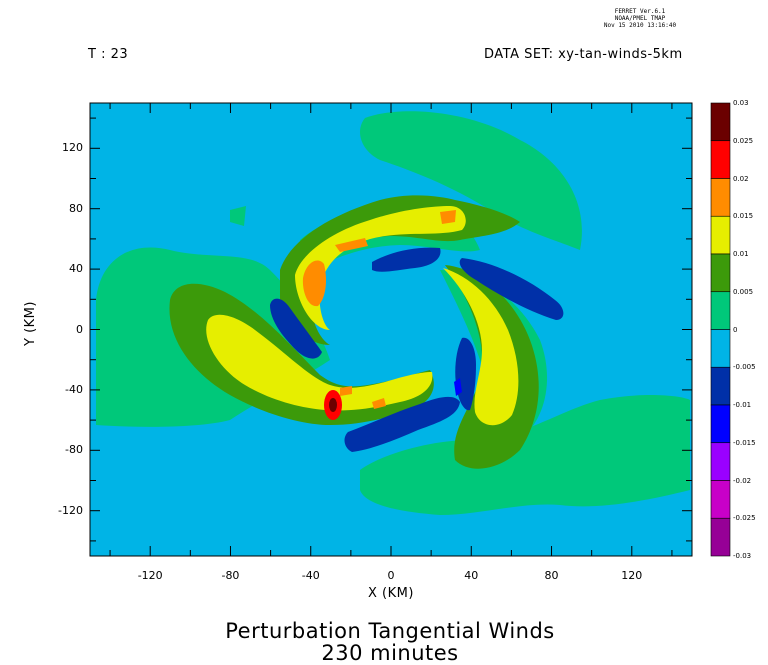  I want to click on contour-positive-max, so click(333, 405).